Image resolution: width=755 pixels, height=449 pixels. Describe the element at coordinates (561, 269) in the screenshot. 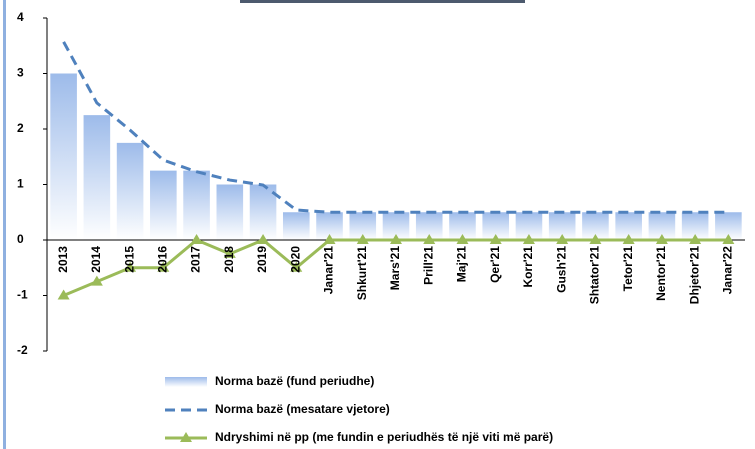

I see `x-tick-label: Gush'21` at that location.